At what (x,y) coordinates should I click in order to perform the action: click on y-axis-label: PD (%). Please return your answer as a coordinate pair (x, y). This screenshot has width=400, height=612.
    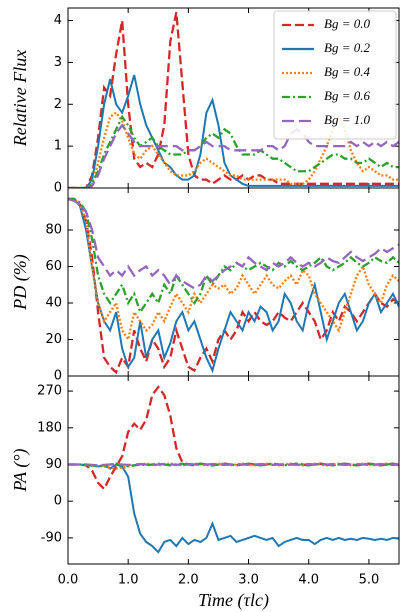
    Looking at the image, I should click on (20, 282).